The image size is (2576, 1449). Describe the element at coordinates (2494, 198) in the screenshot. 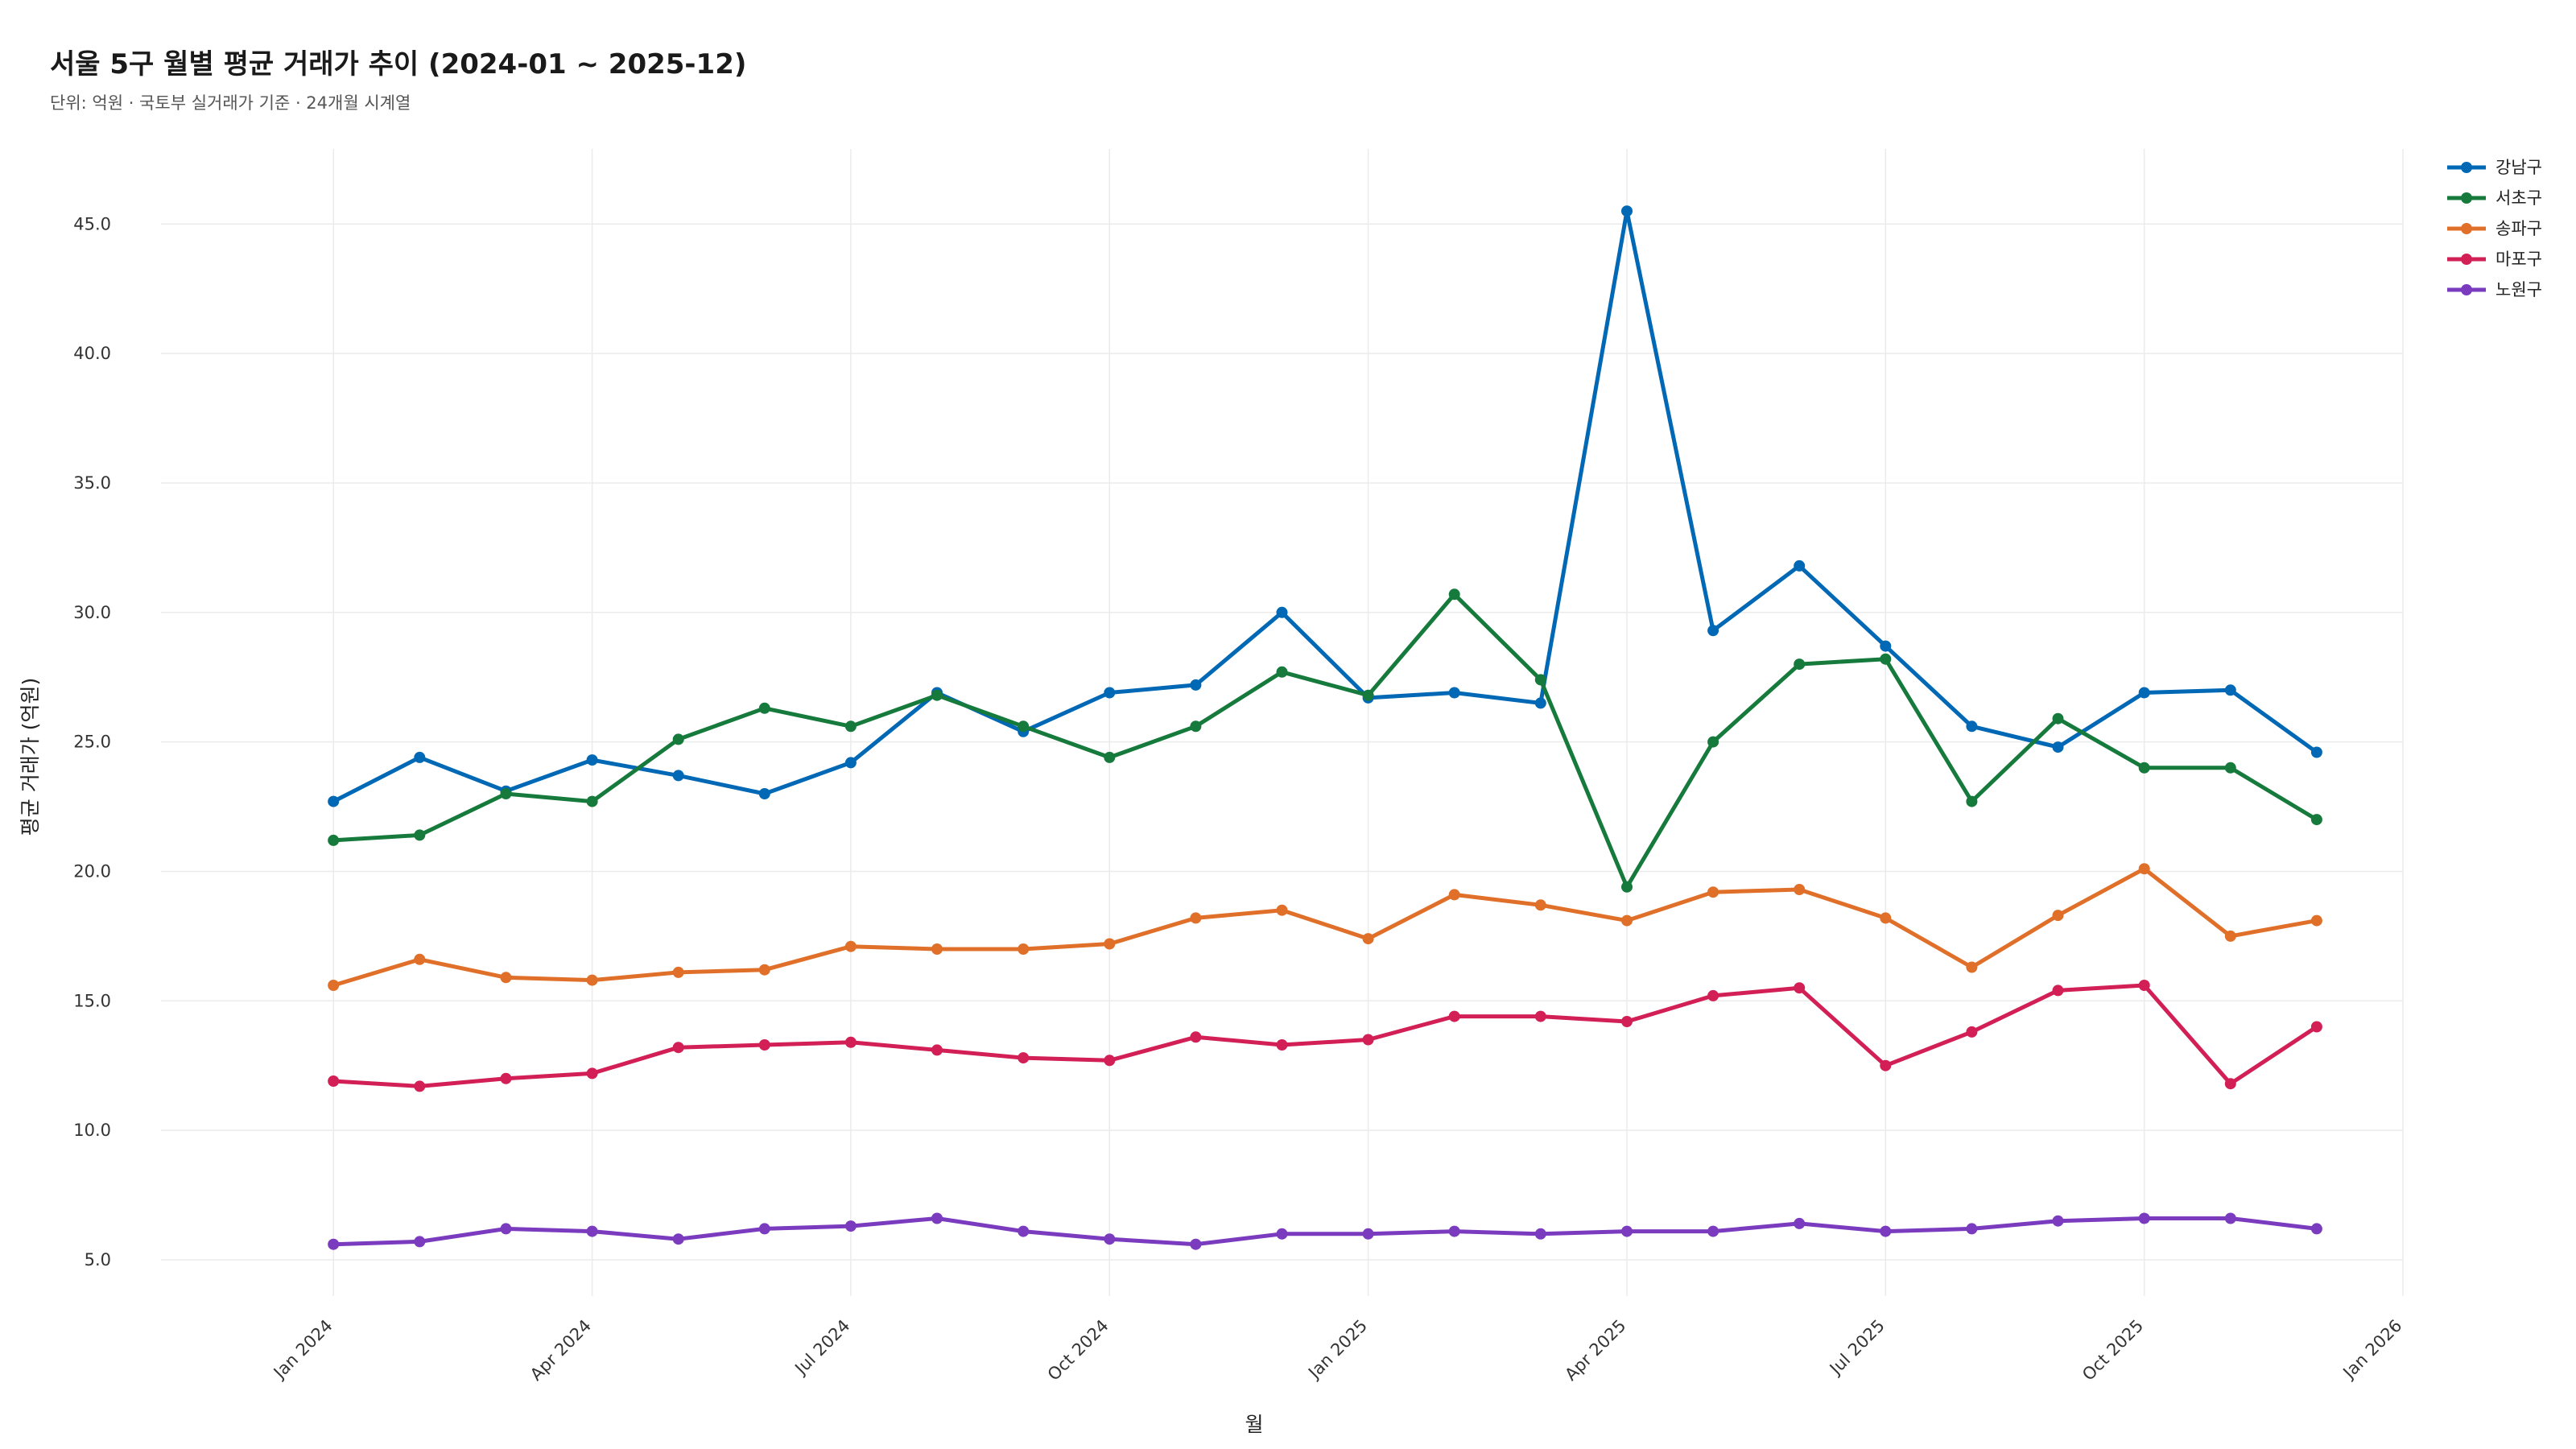

I see `legend-item: 서초구` at that location.